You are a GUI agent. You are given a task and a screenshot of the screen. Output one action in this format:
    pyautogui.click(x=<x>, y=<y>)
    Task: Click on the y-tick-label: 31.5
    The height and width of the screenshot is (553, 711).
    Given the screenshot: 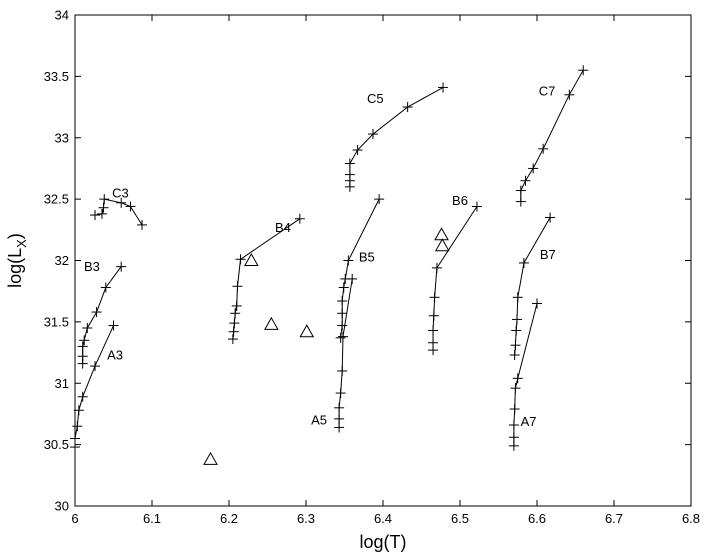 What is the action you would take?
    pyautogui.click(x=56, y=321)
    